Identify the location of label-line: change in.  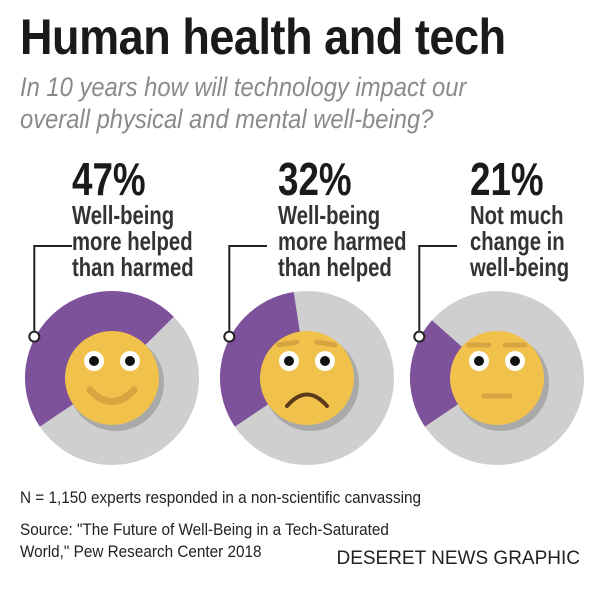
(517, 241).